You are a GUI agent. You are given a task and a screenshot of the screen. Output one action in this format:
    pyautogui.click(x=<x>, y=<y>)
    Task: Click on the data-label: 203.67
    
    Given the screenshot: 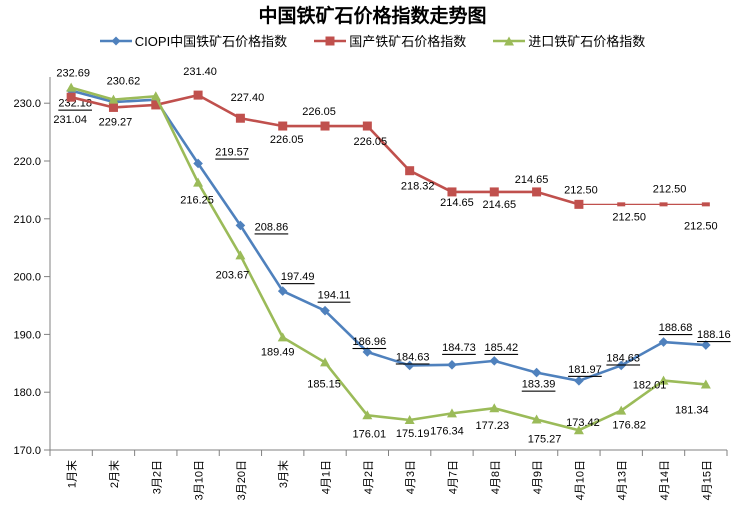 What is the action you would take?
    pyautogui.click(x=233, y=275)
    